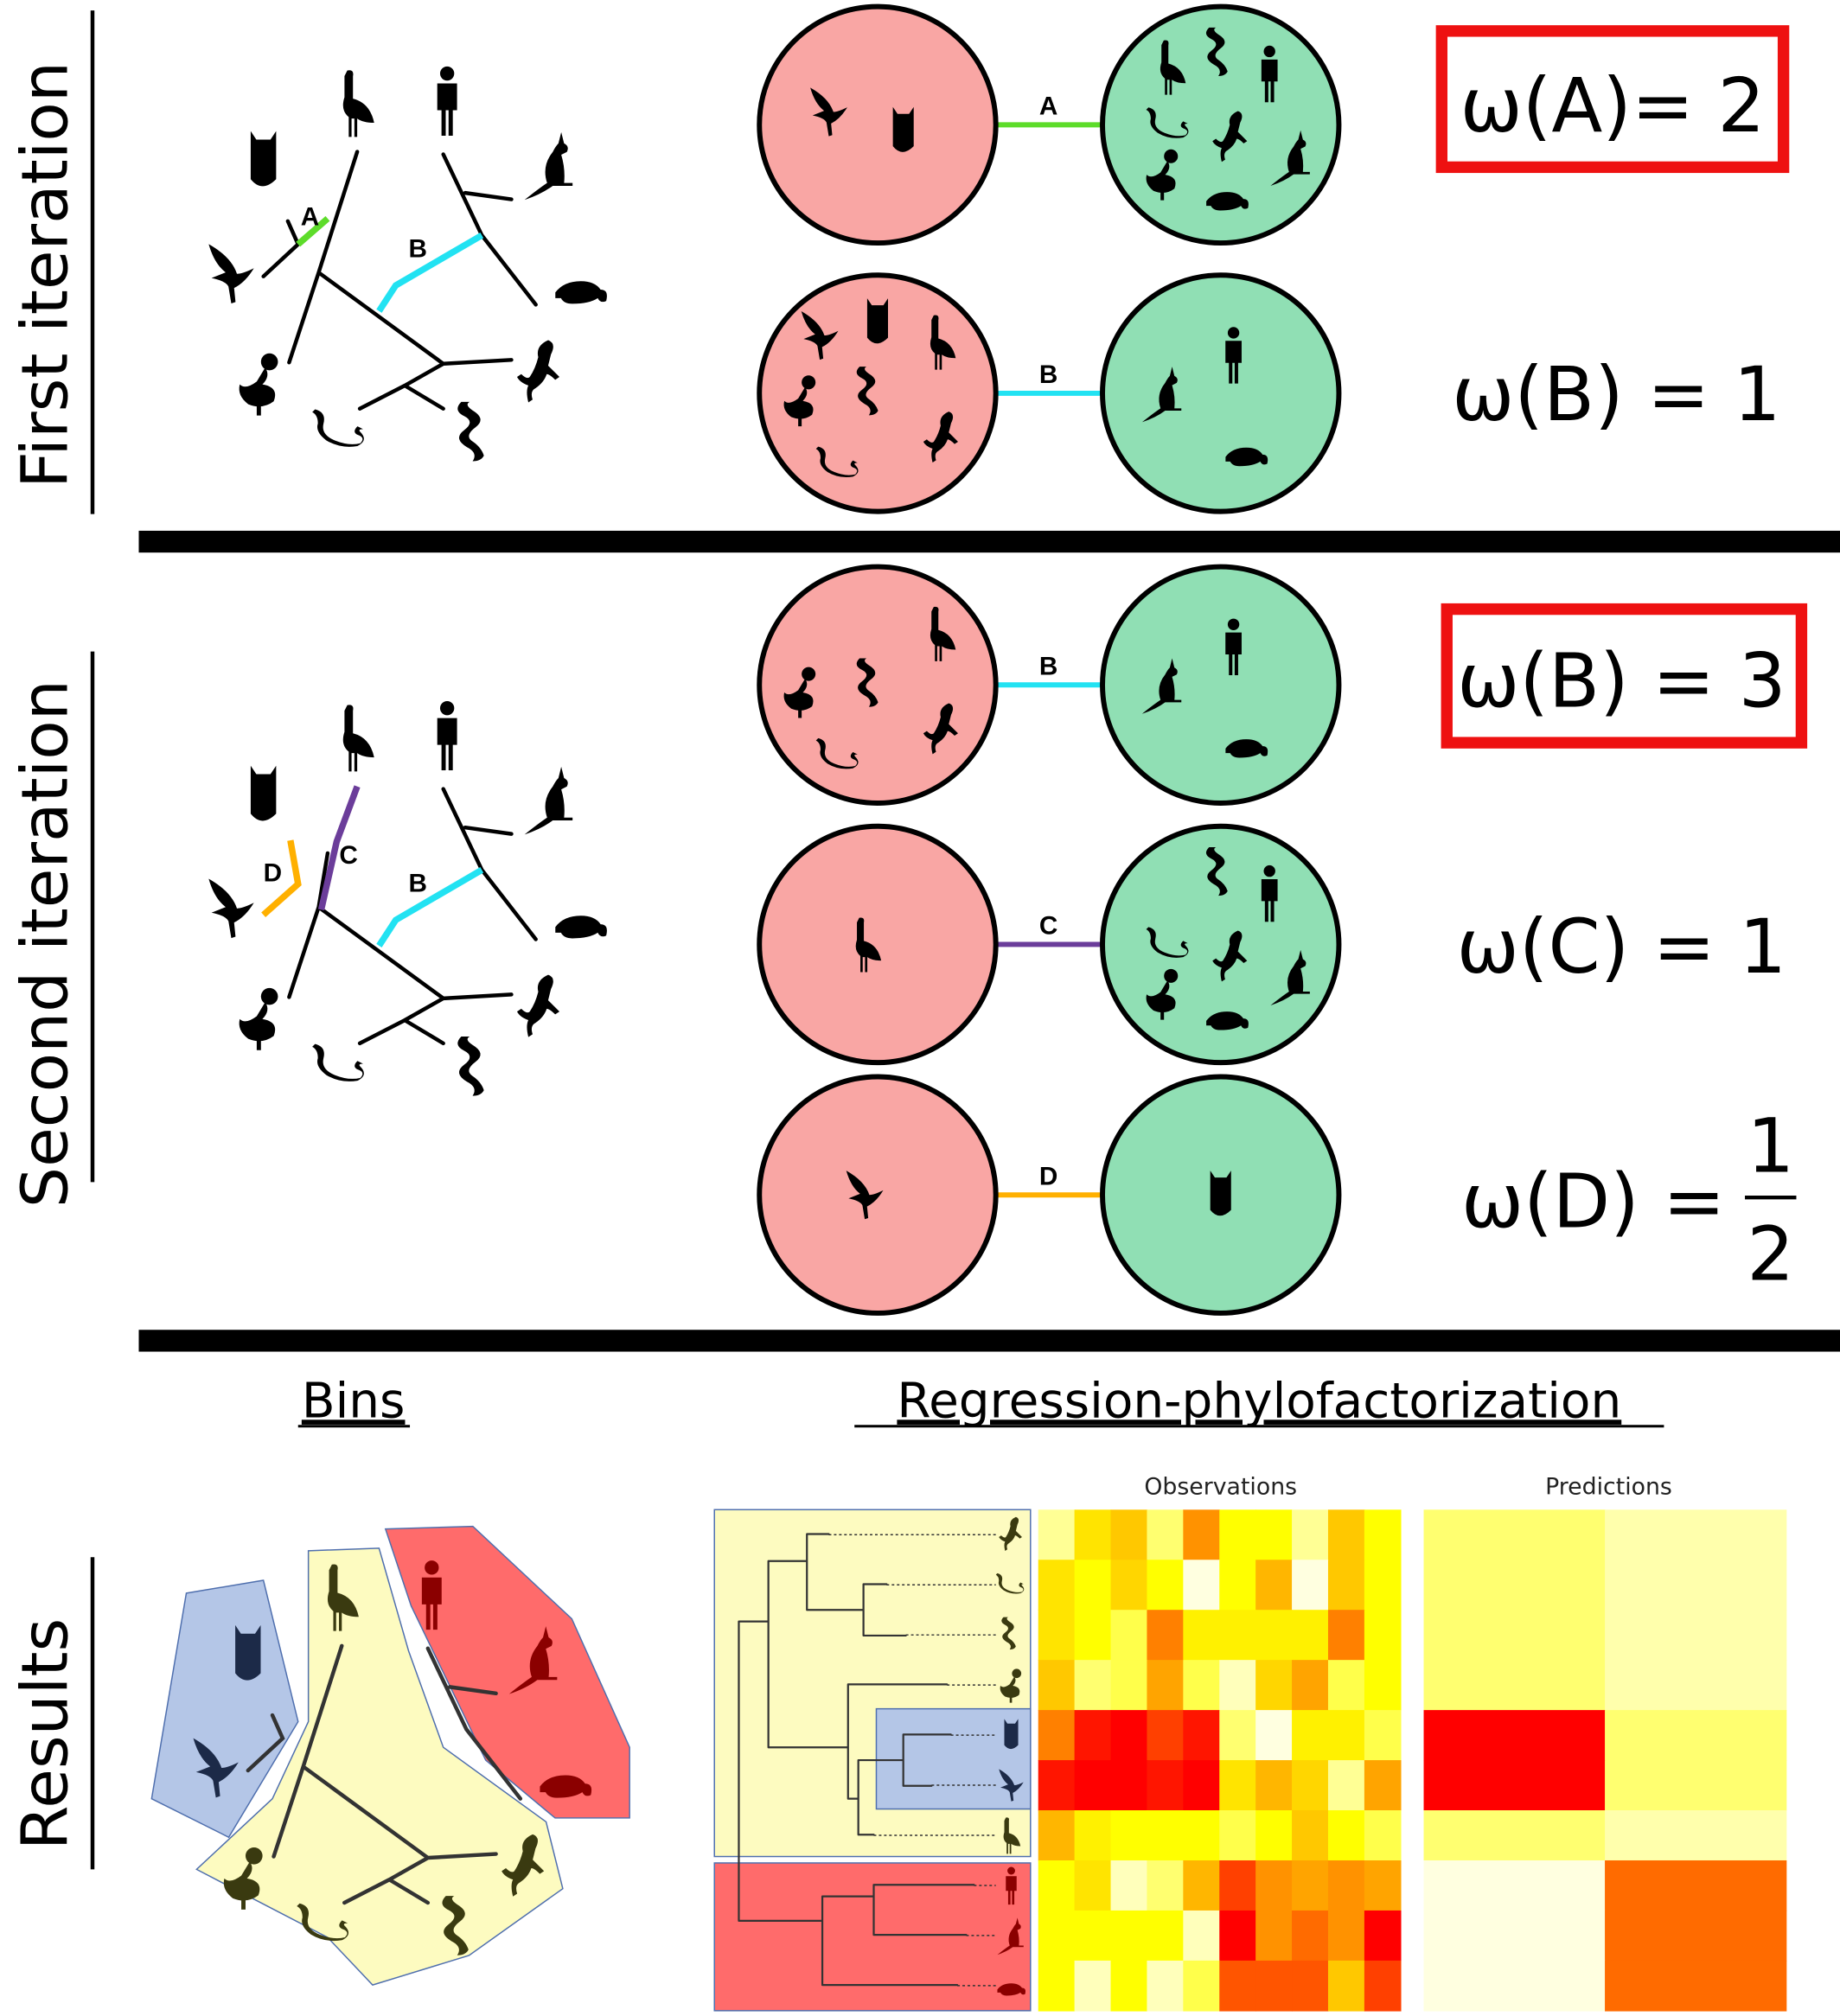 This screenshot has height=2016, width=1840. I want to click on highlight-box-B, so click(1624, 676).